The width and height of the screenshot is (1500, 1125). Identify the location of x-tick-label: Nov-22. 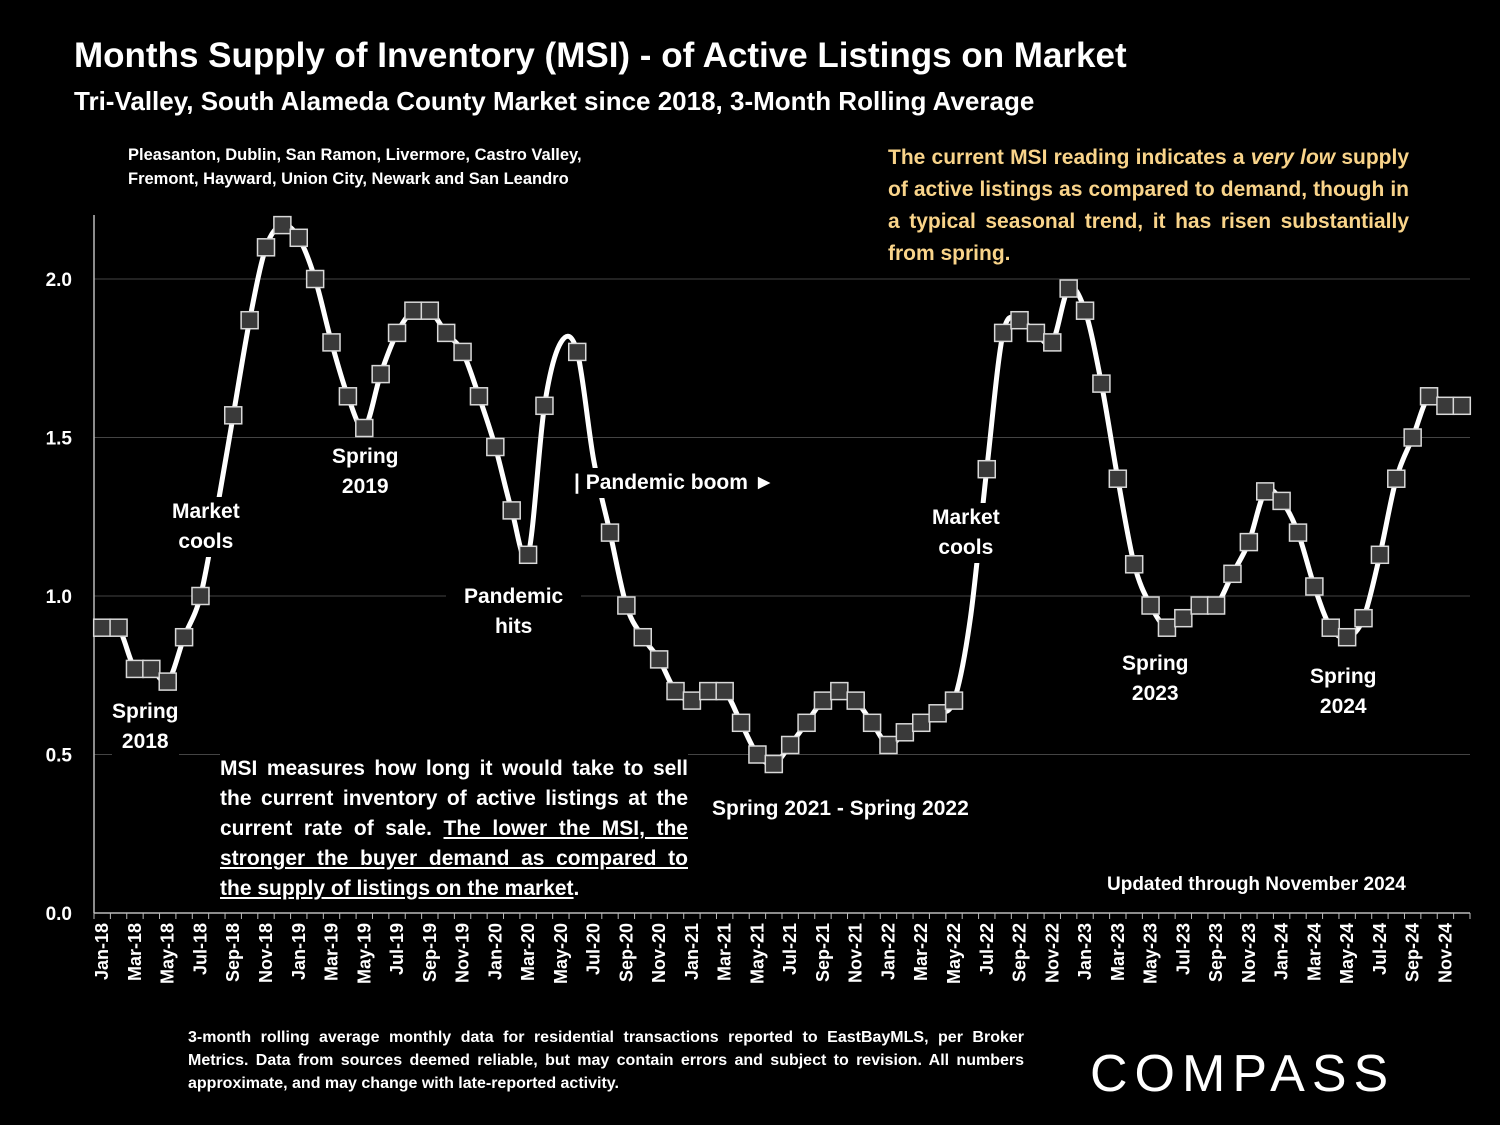
(1052, 953).